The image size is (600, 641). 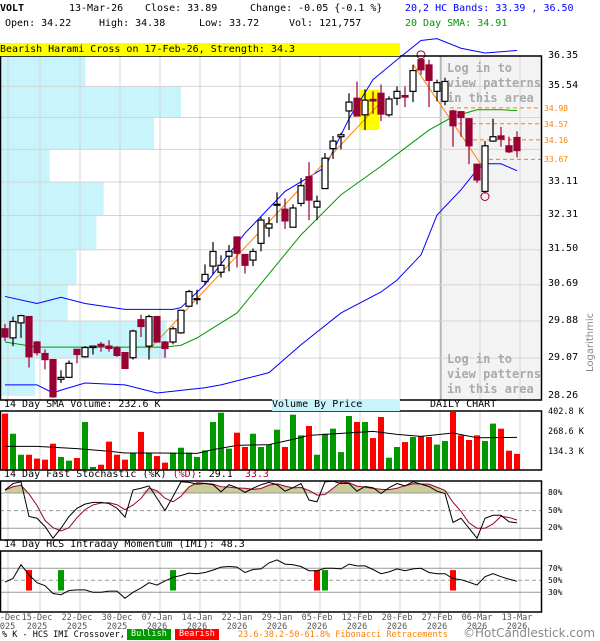 What do you see at coordinates (590, 342) in the screenshot?
I see `scale-label: Logarithmic` at bounding box center [590, 342].